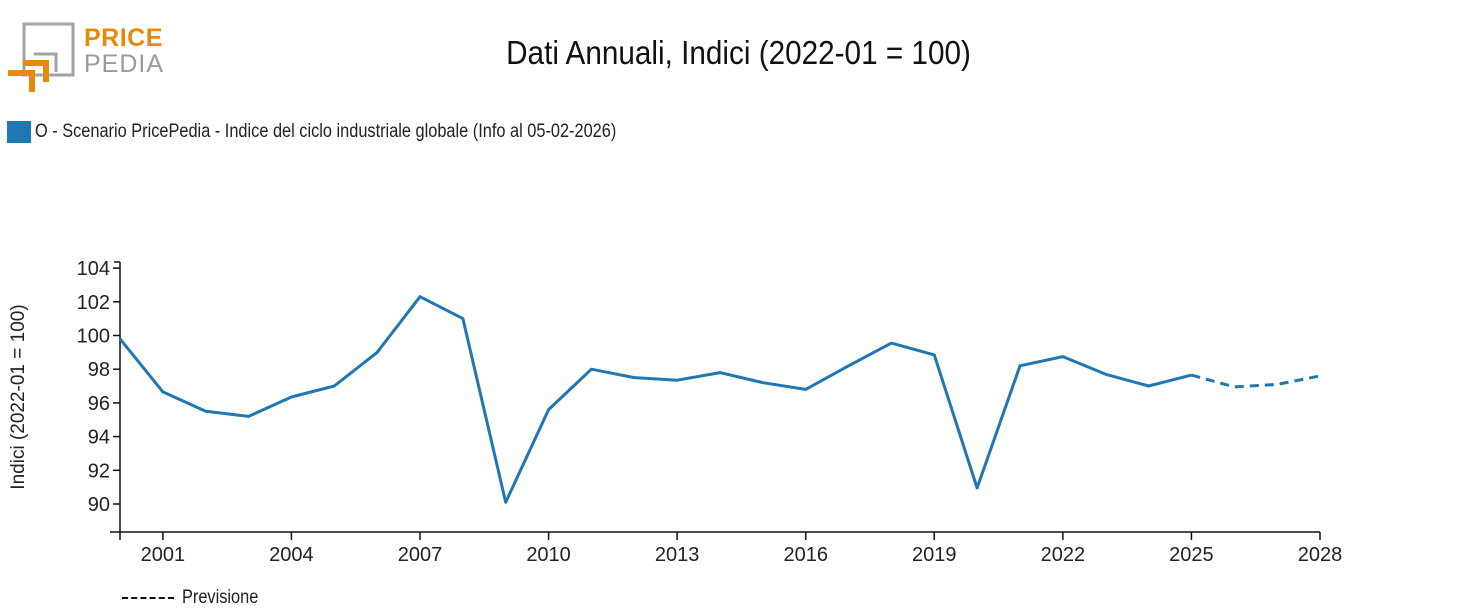 The image size is (1477, 615). Describe the element at coordinates (934, 555) in the screenshot. I see `x-tick-label: 2019` at that location.